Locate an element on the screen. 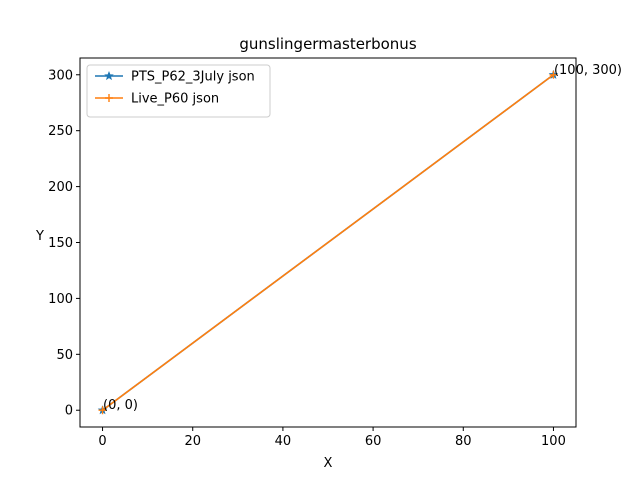  x-tick-label: 40 is located at coordinates (283, 441).